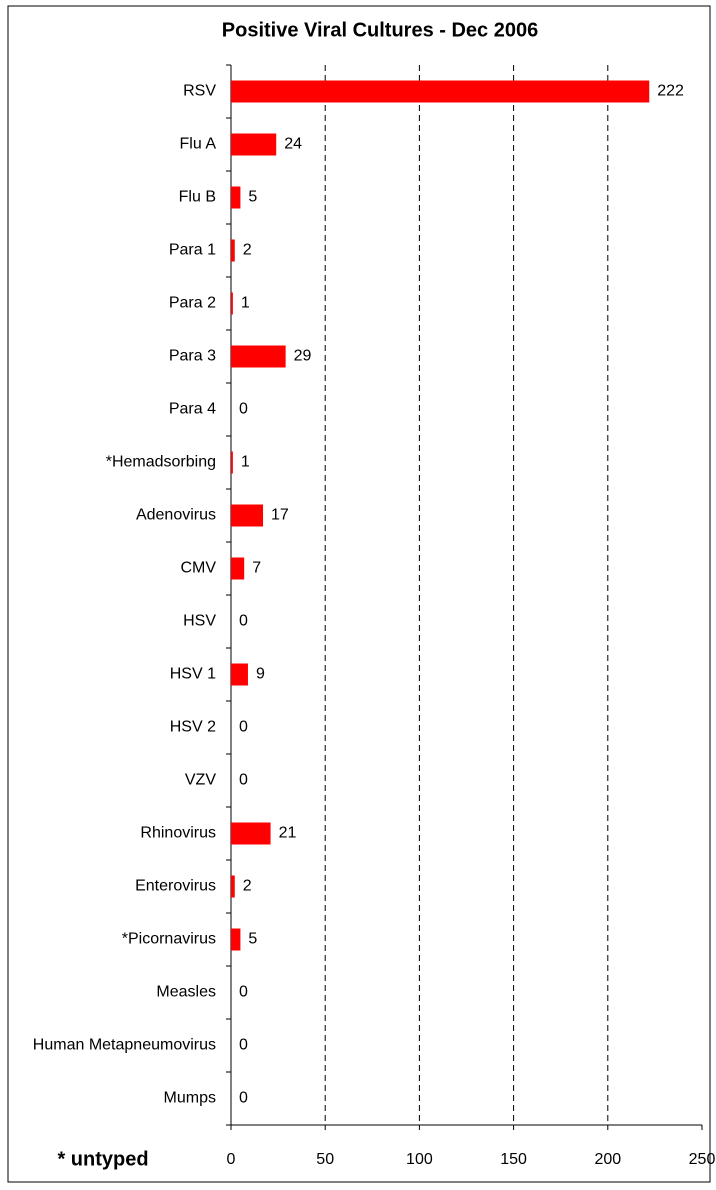 The width and height of the screenshot is (716, 1190). What do you see at coordinates (280, 515) in the screenshot?
I see `value-label: 17` at bounding box center [280, 515].